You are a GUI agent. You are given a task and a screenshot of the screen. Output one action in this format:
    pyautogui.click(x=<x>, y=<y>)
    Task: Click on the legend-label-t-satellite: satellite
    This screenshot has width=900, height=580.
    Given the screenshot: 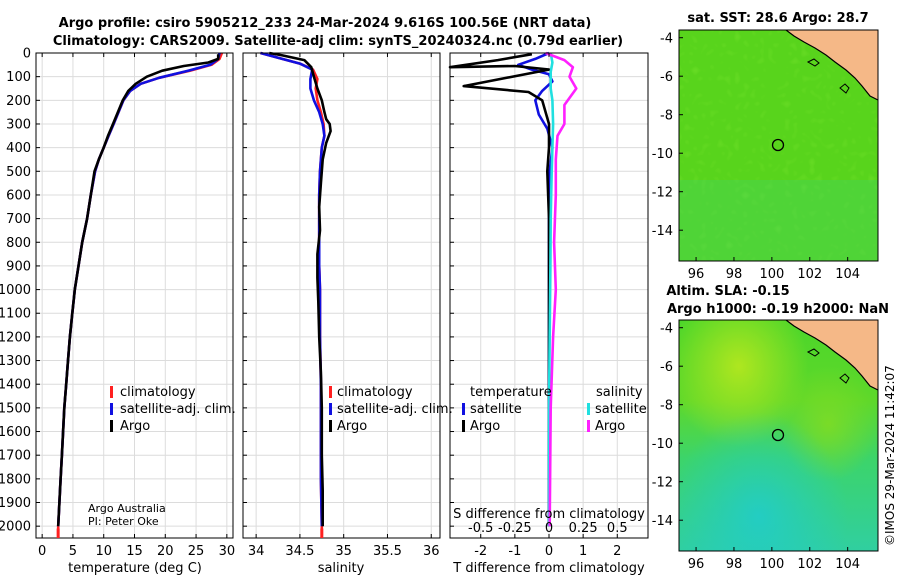 What is the action you would take?
    pyautogui.click(x=496, y=409)
    